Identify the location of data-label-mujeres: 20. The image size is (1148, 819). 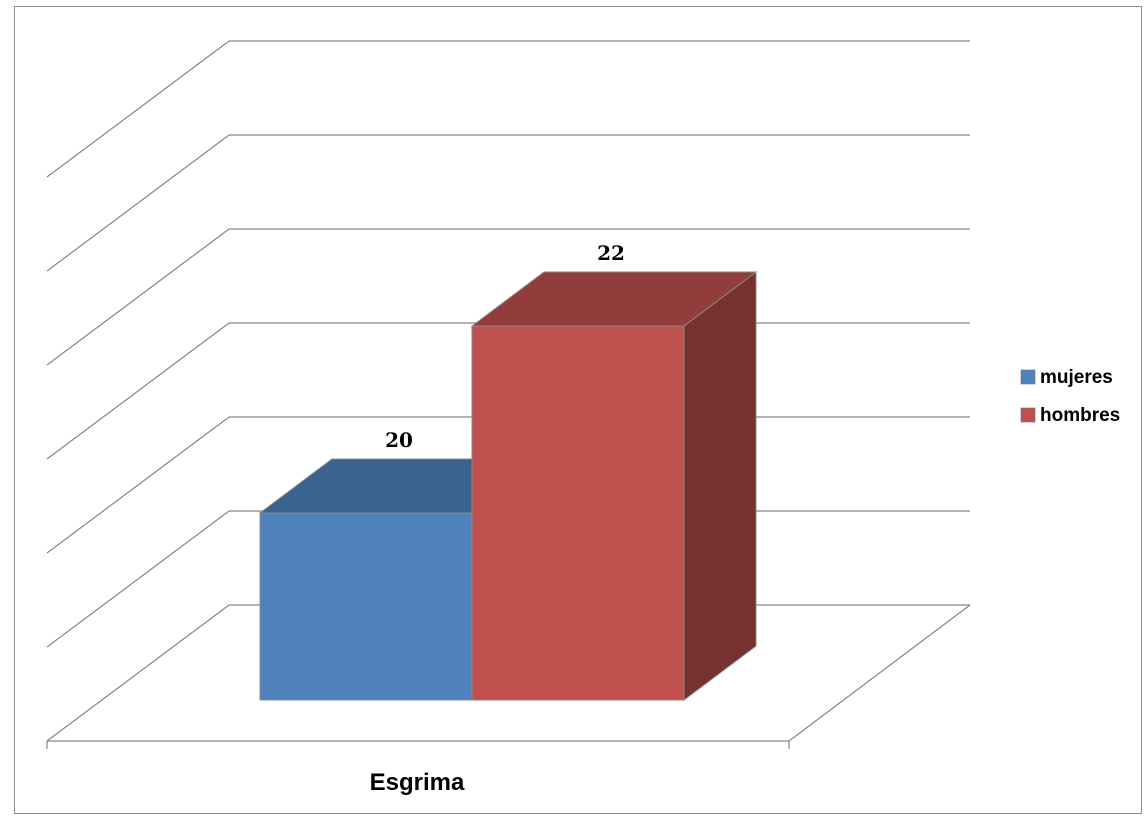
(399, 440).